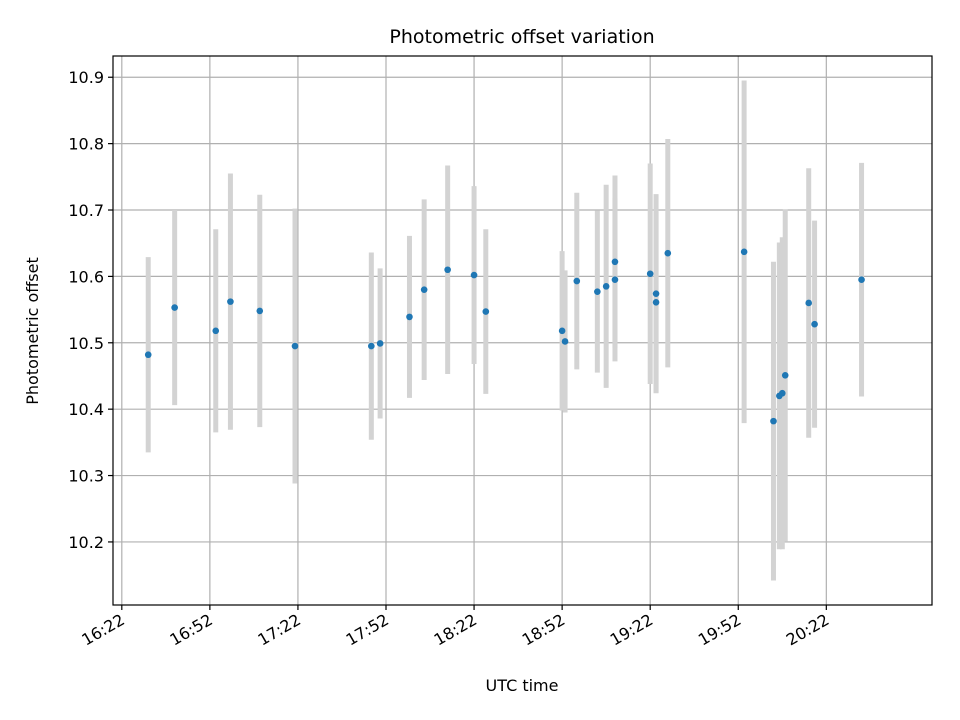 This screenshot has width=960, height=720. What do you see at coordinates (86, 542) in the screenshot?
I see `y-tick-label: 10.2` at bounding box center [86, 542].